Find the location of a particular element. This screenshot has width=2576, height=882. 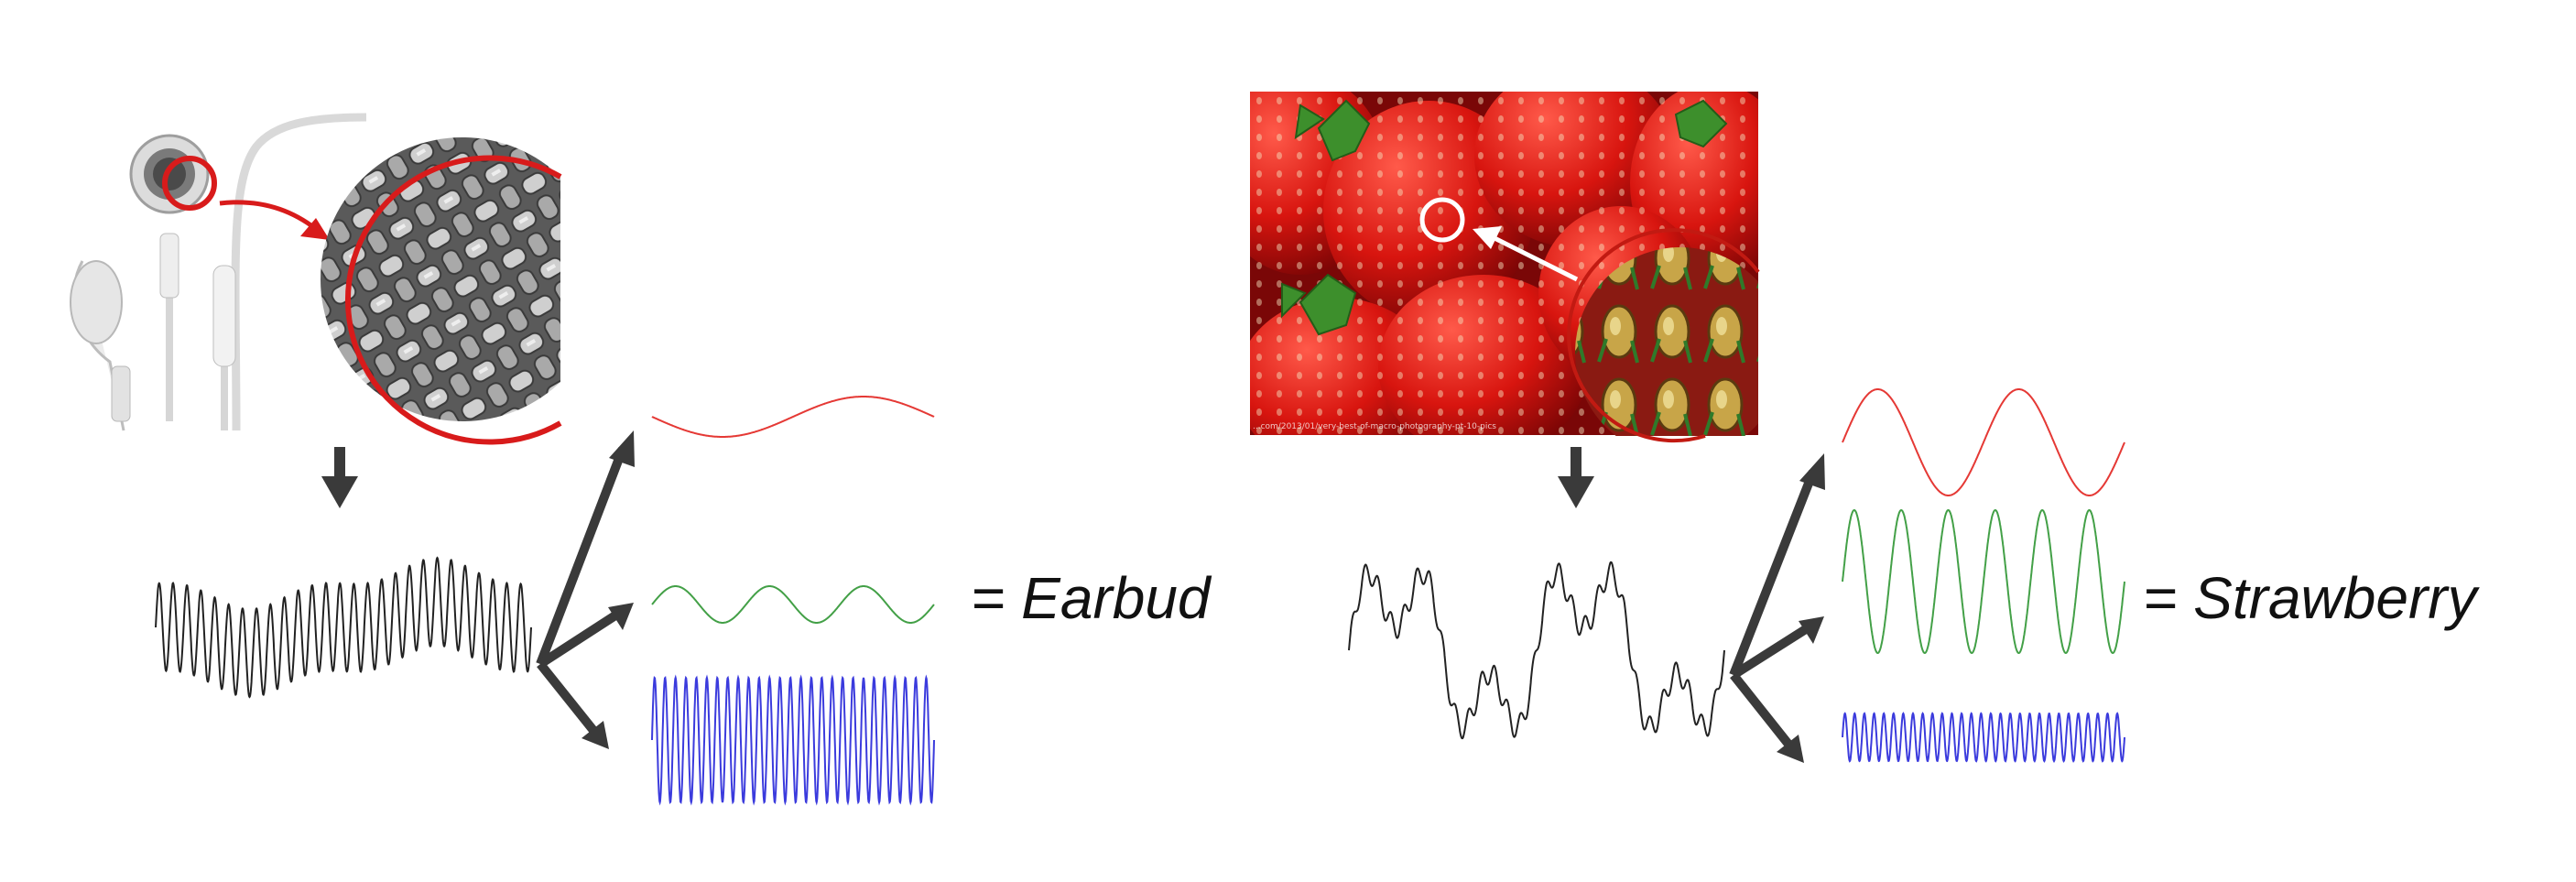

strawberry-result-label: = Strawberry is located at coordinates (2312, 598).